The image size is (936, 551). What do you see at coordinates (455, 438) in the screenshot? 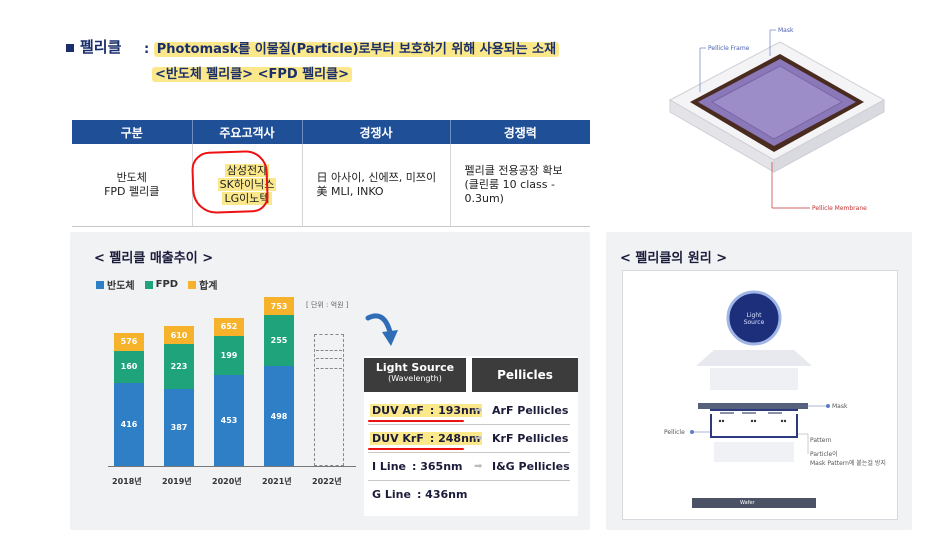
I see `light-source-value: : 248nm` at bounding box center [455, 438].